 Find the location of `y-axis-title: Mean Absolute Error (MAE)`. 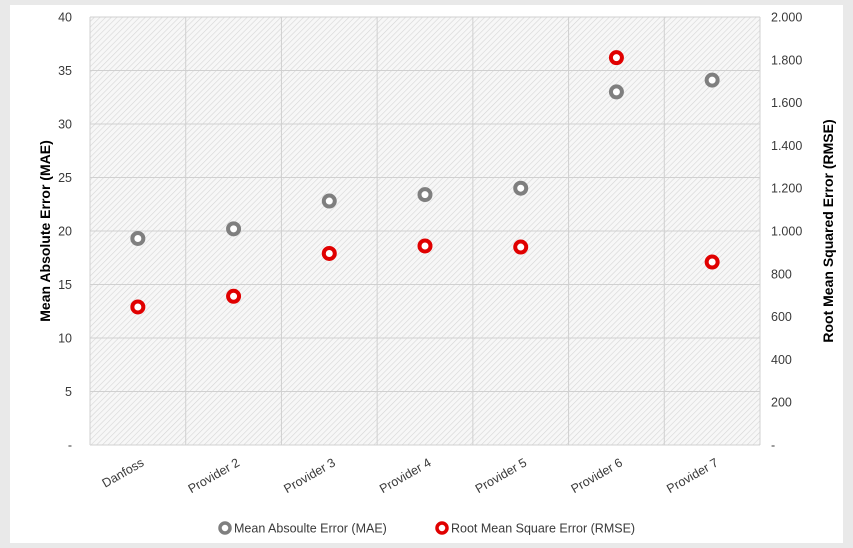

y-axis-title: Mean Absolute Error (MAE) is located at coordinates (45, 231).